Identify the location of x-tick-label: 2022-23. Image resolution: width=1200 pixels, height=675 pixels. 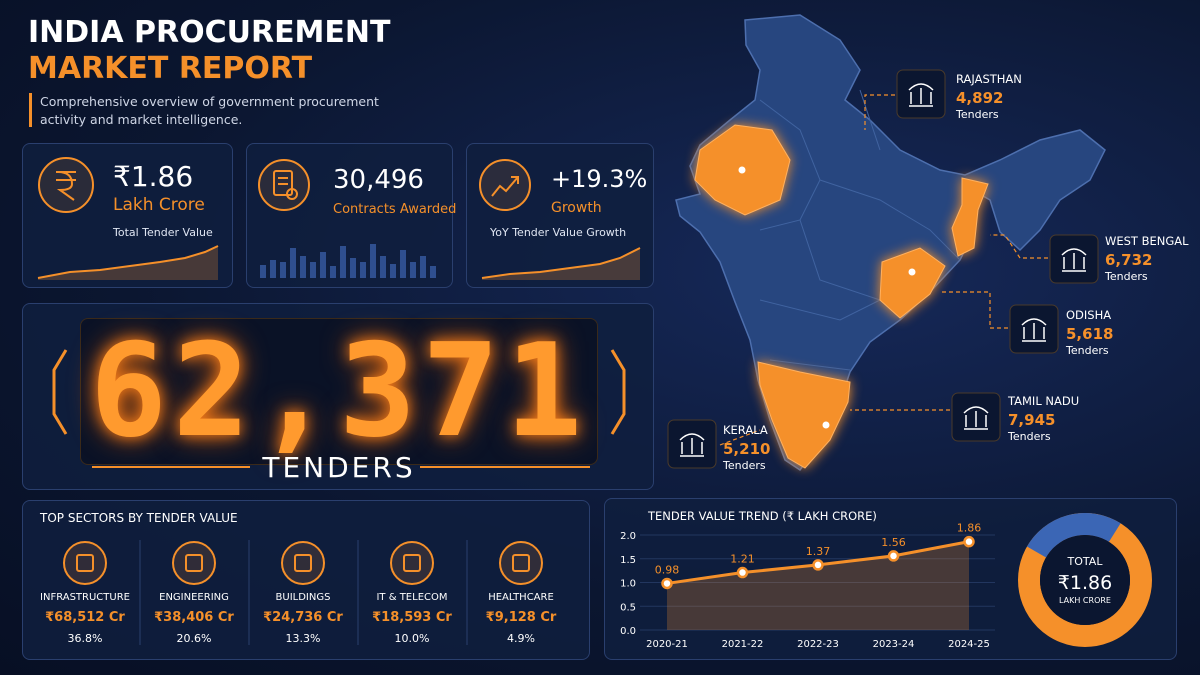
(818, 644).